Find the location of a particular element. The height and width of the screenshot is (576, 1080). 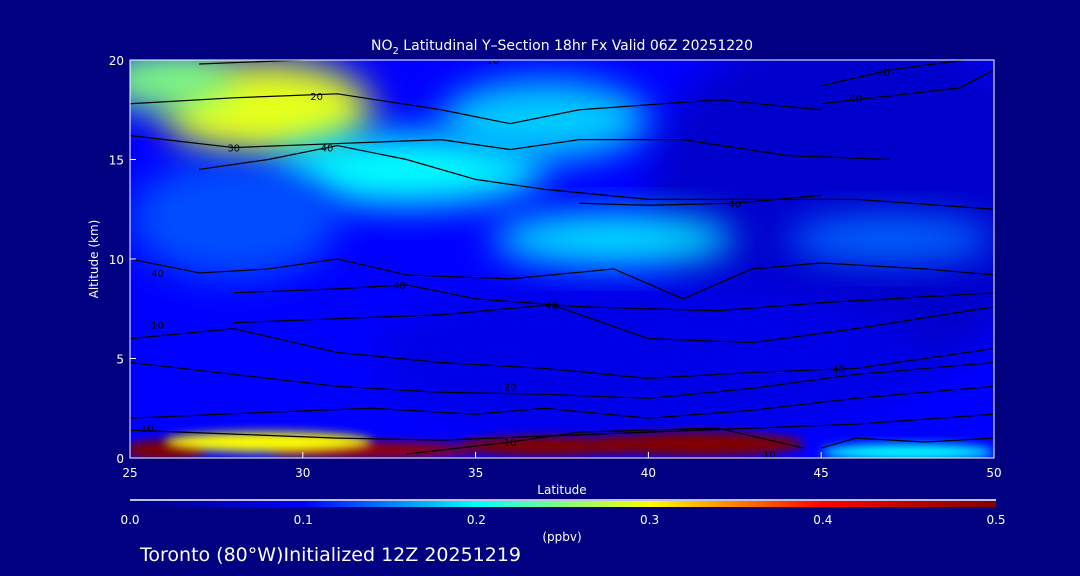

contour-label: 30 is located at coordinates (233, 149).